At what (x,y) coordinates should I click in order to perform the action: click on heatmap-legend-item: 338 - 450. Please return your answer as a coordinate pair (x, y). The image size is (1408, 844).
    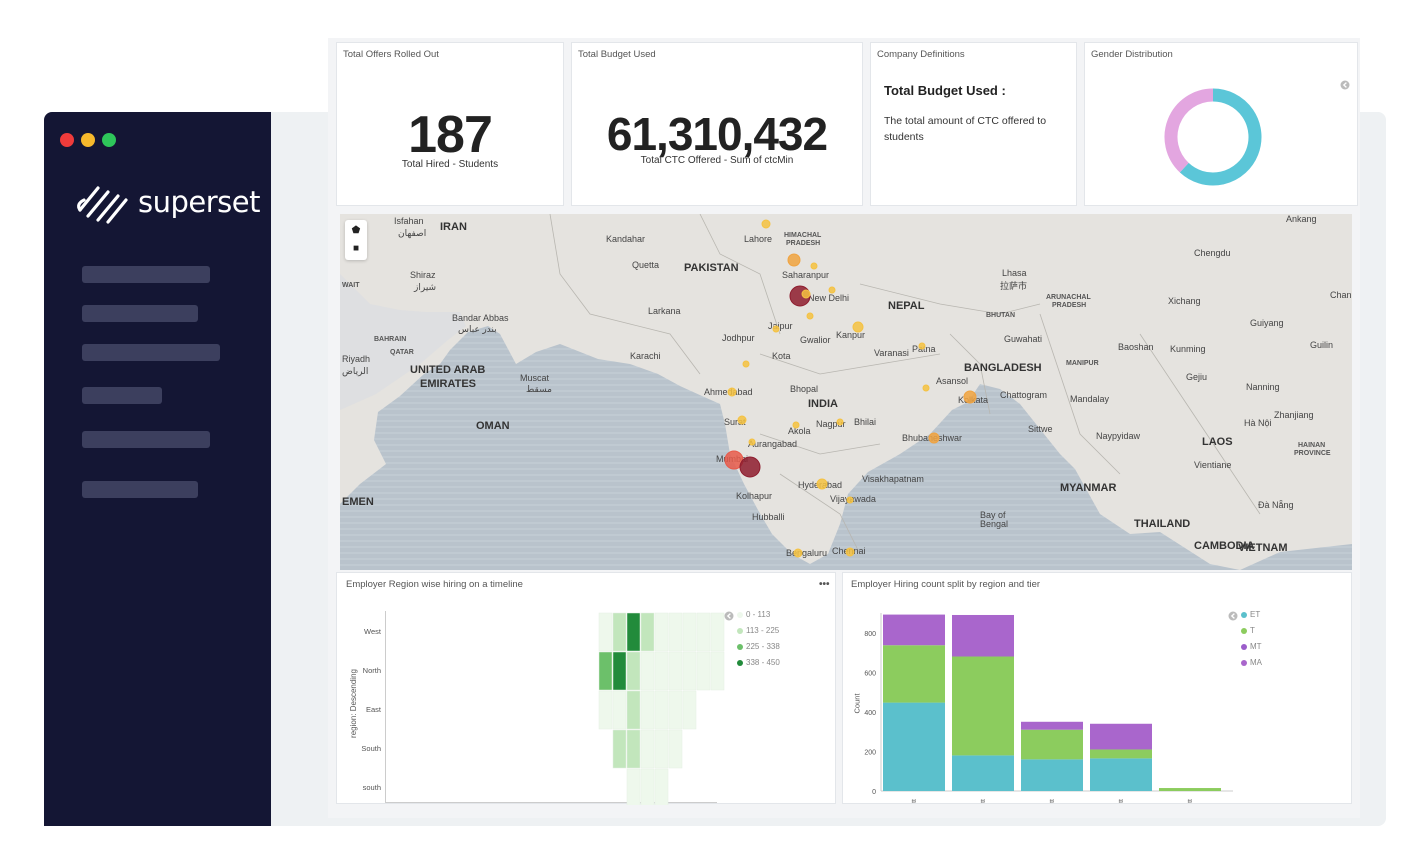
    Looking at the image, I should click on (758, 662).